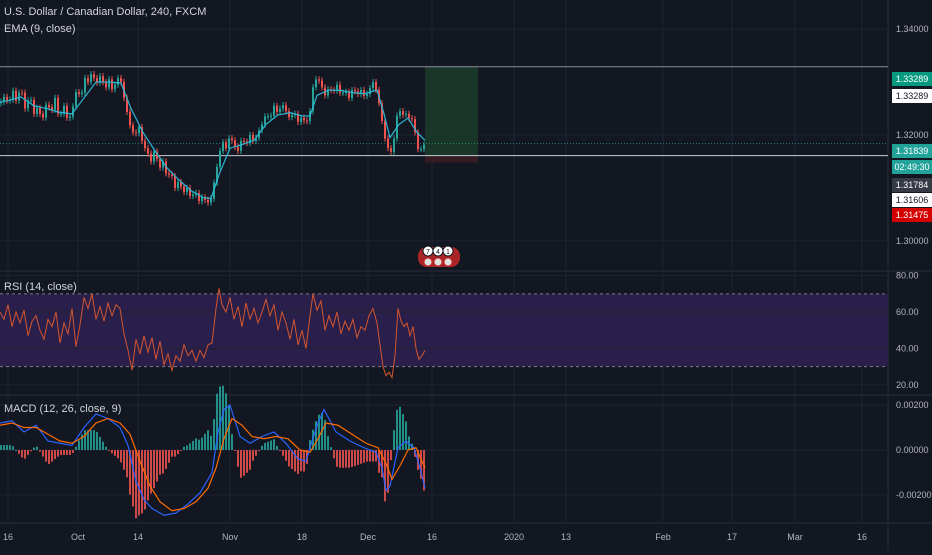  What do you see at coordinates (368, 537) in the screenshot?
I see `x-tick-label: Dec` at bounding box center [368, 537].